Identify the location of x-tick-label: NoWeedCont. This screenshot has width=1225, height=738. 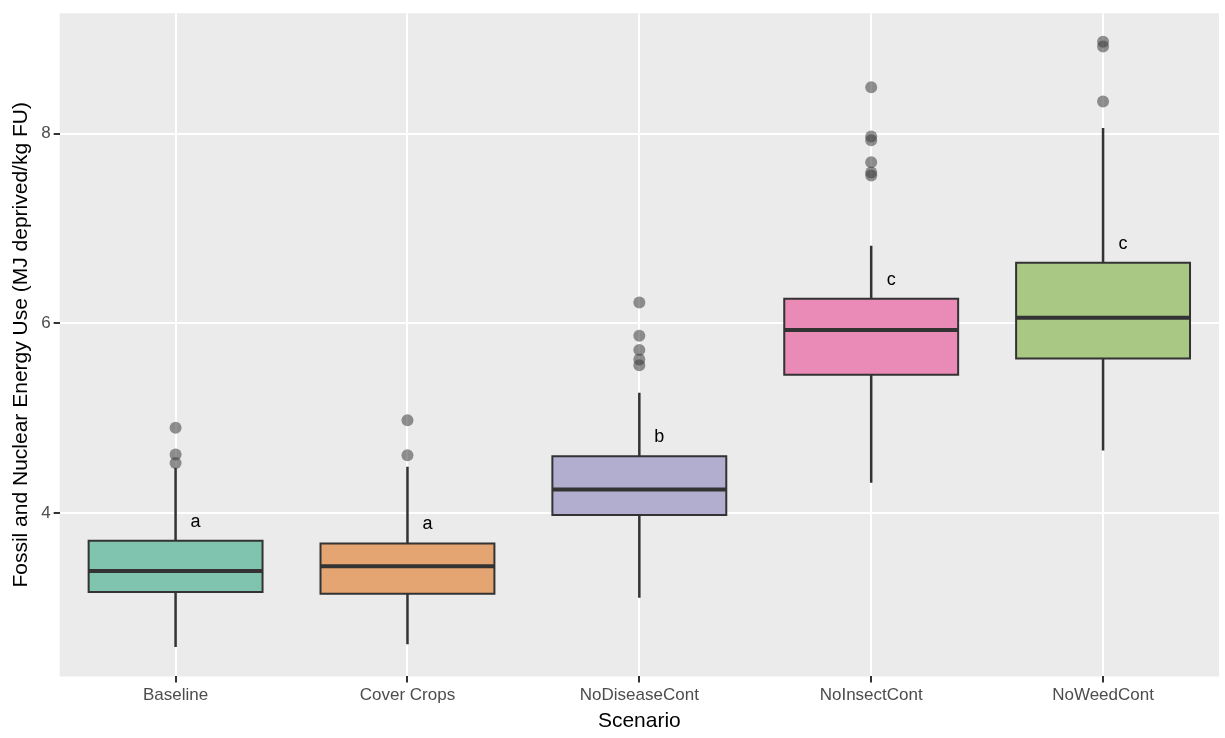
(1103, 695).